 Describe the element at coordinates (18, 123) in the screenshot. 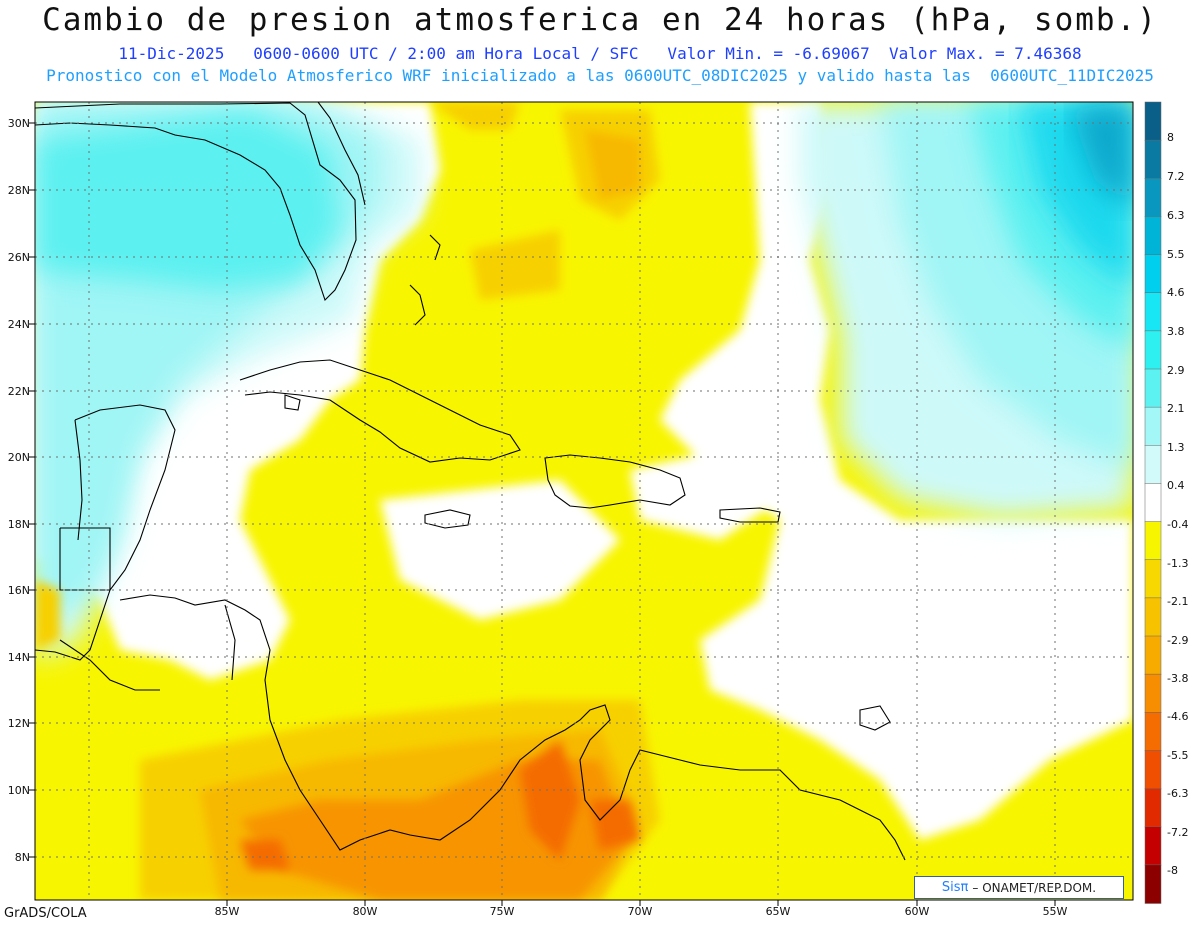

I see `lat-label: 30N` at that location.